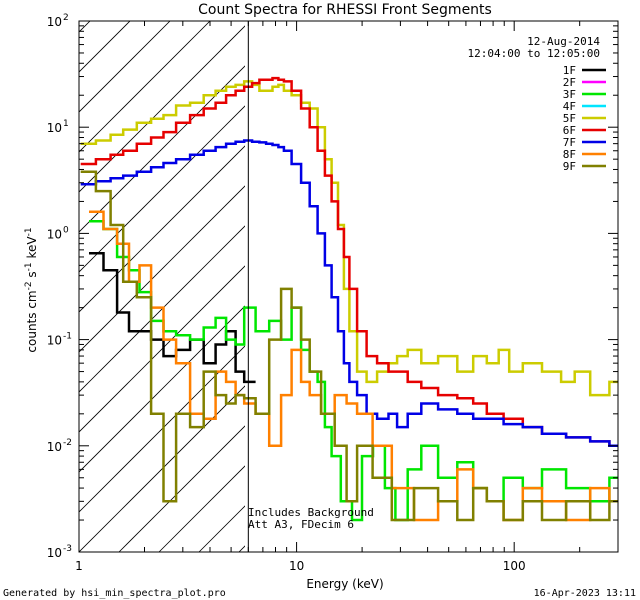 This screenshot has width=640, height=600. I want to click on x-tick-label: 1, so click(79, 566).